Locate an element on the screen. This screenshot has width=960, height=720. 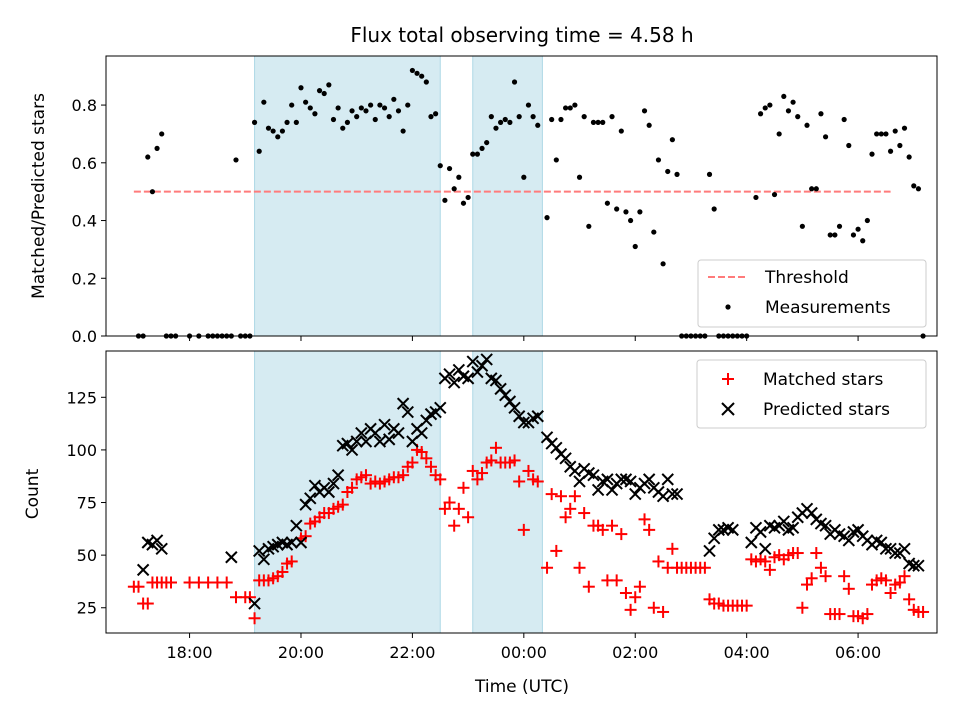
ratio-legend-box is located at coordinates (812, 293).